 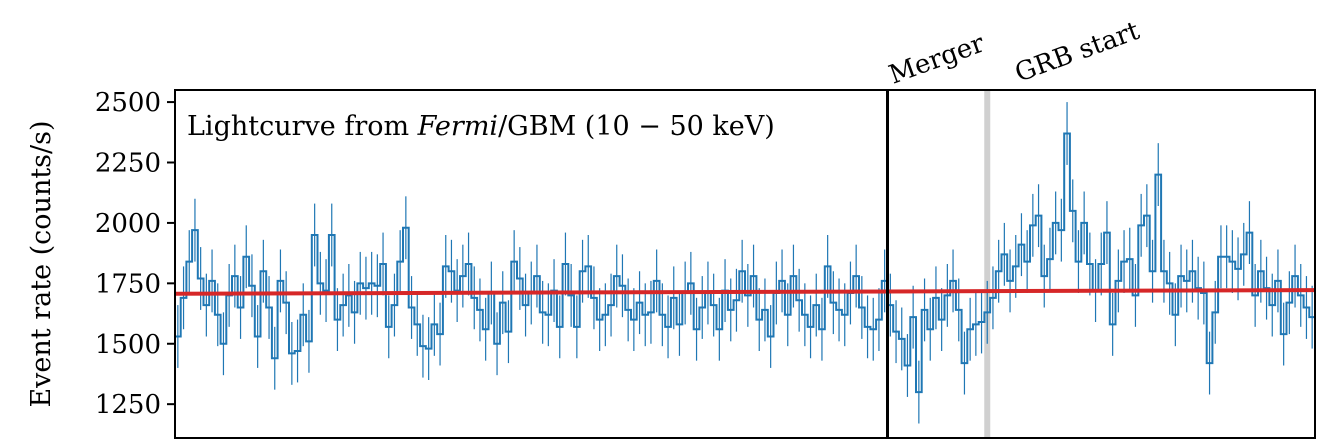 I want to click on background-fit-line, so click(x=745, y=292).